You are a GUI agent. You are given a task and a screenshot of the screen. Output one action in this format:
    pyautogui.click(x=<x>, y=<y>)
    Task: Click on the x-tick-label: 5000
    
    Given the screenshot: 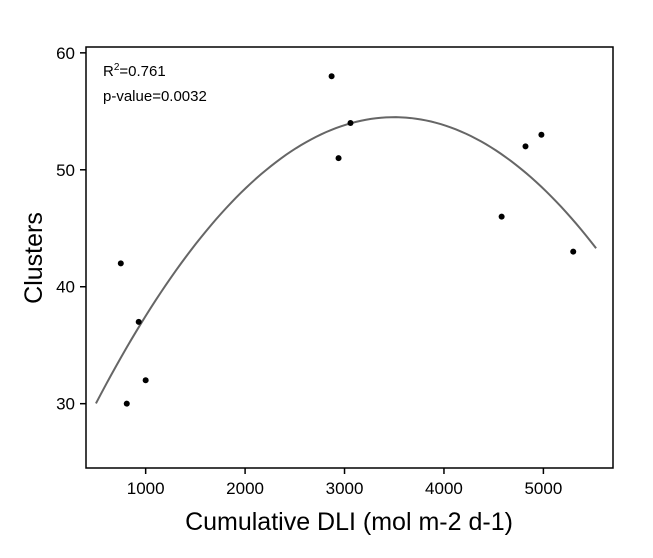 What is the action you would take?
    pyautogui.click(x=543, y=488)
    